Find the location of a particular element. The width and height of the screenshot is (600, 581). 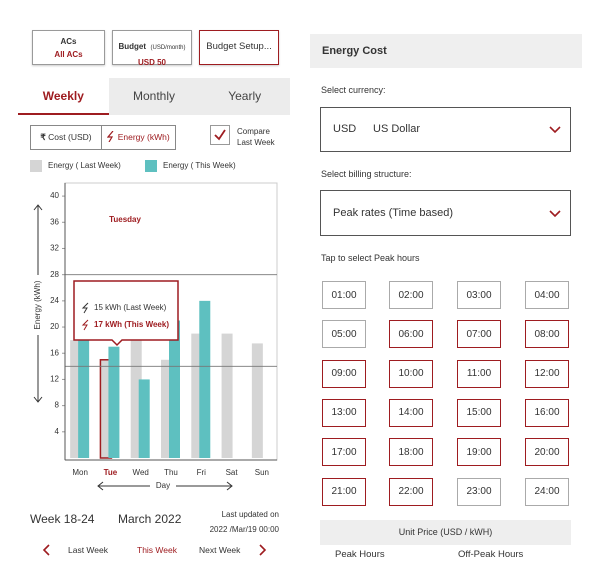

toggle-energy: Energy (kWh) is located at coordinates (138, 137).